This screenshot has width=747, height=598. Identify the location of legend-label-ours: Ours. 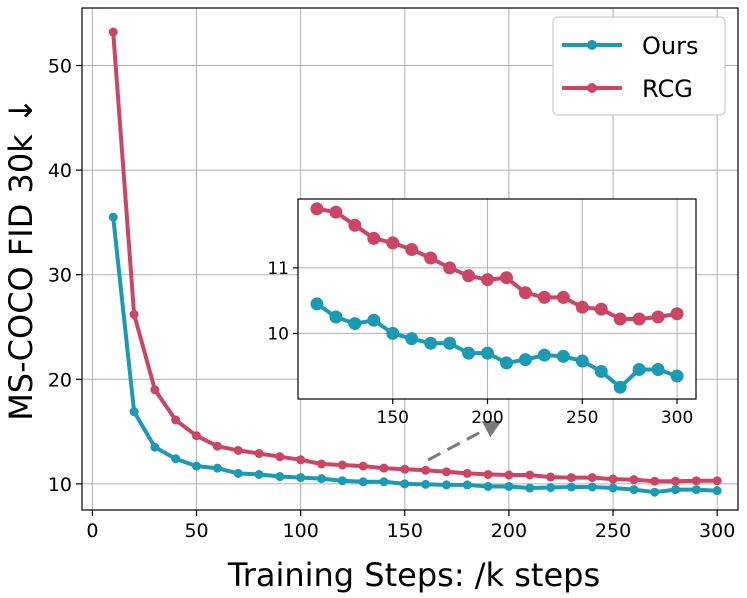
(670, 46).